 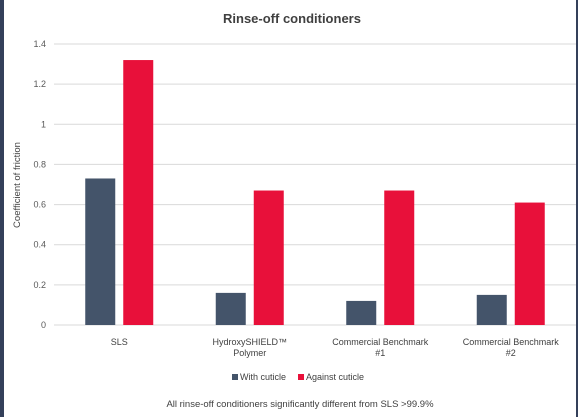 I want to click on category-label: #1, so click(x=380, y=353).